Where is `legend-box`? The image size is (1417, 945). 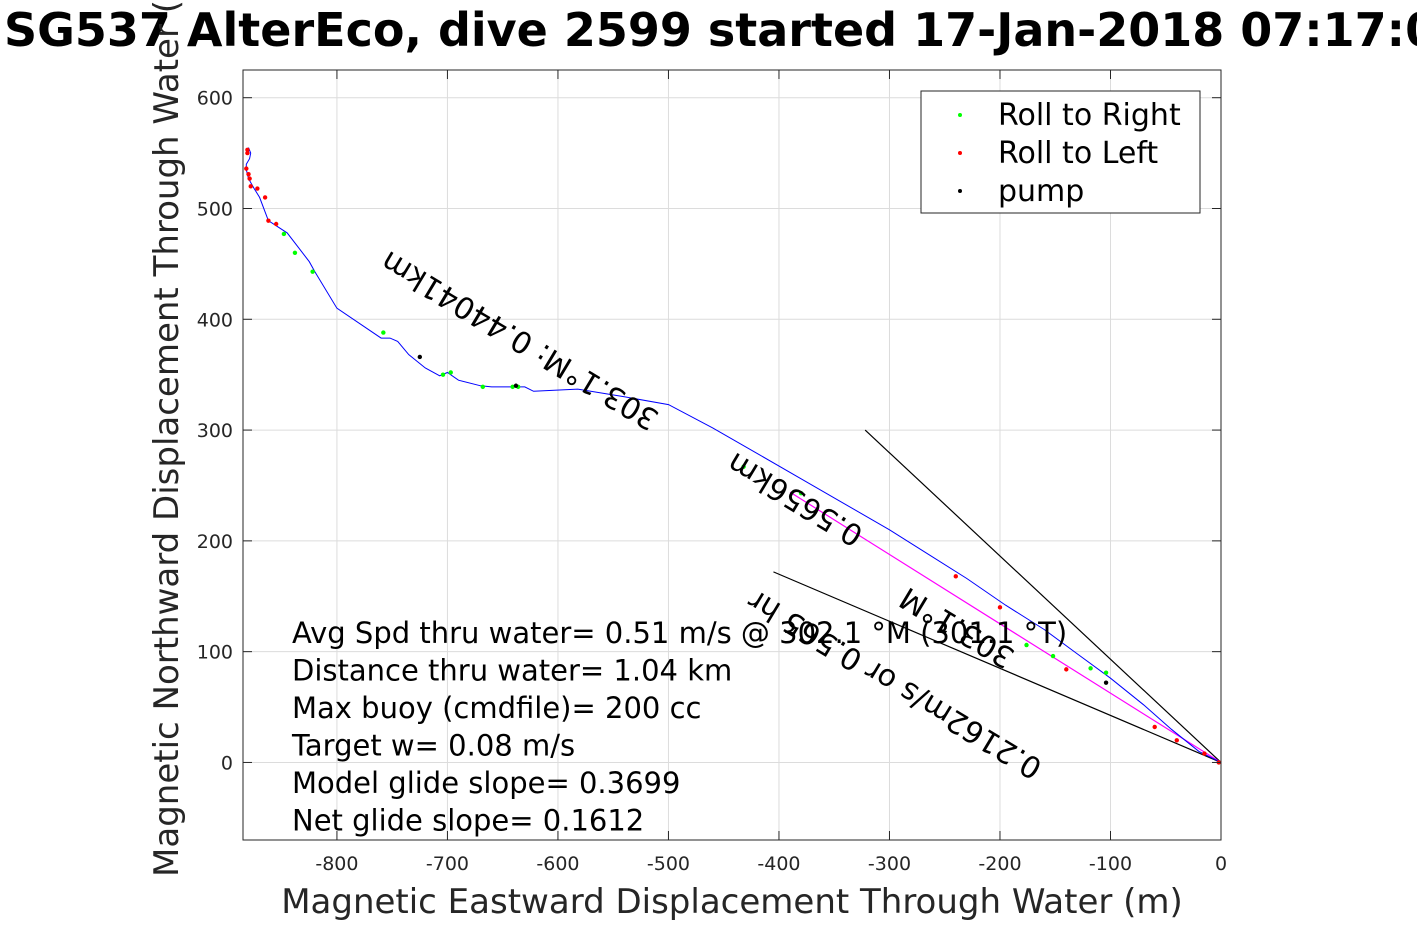
legend-box is located at coordinates (1060, 152).